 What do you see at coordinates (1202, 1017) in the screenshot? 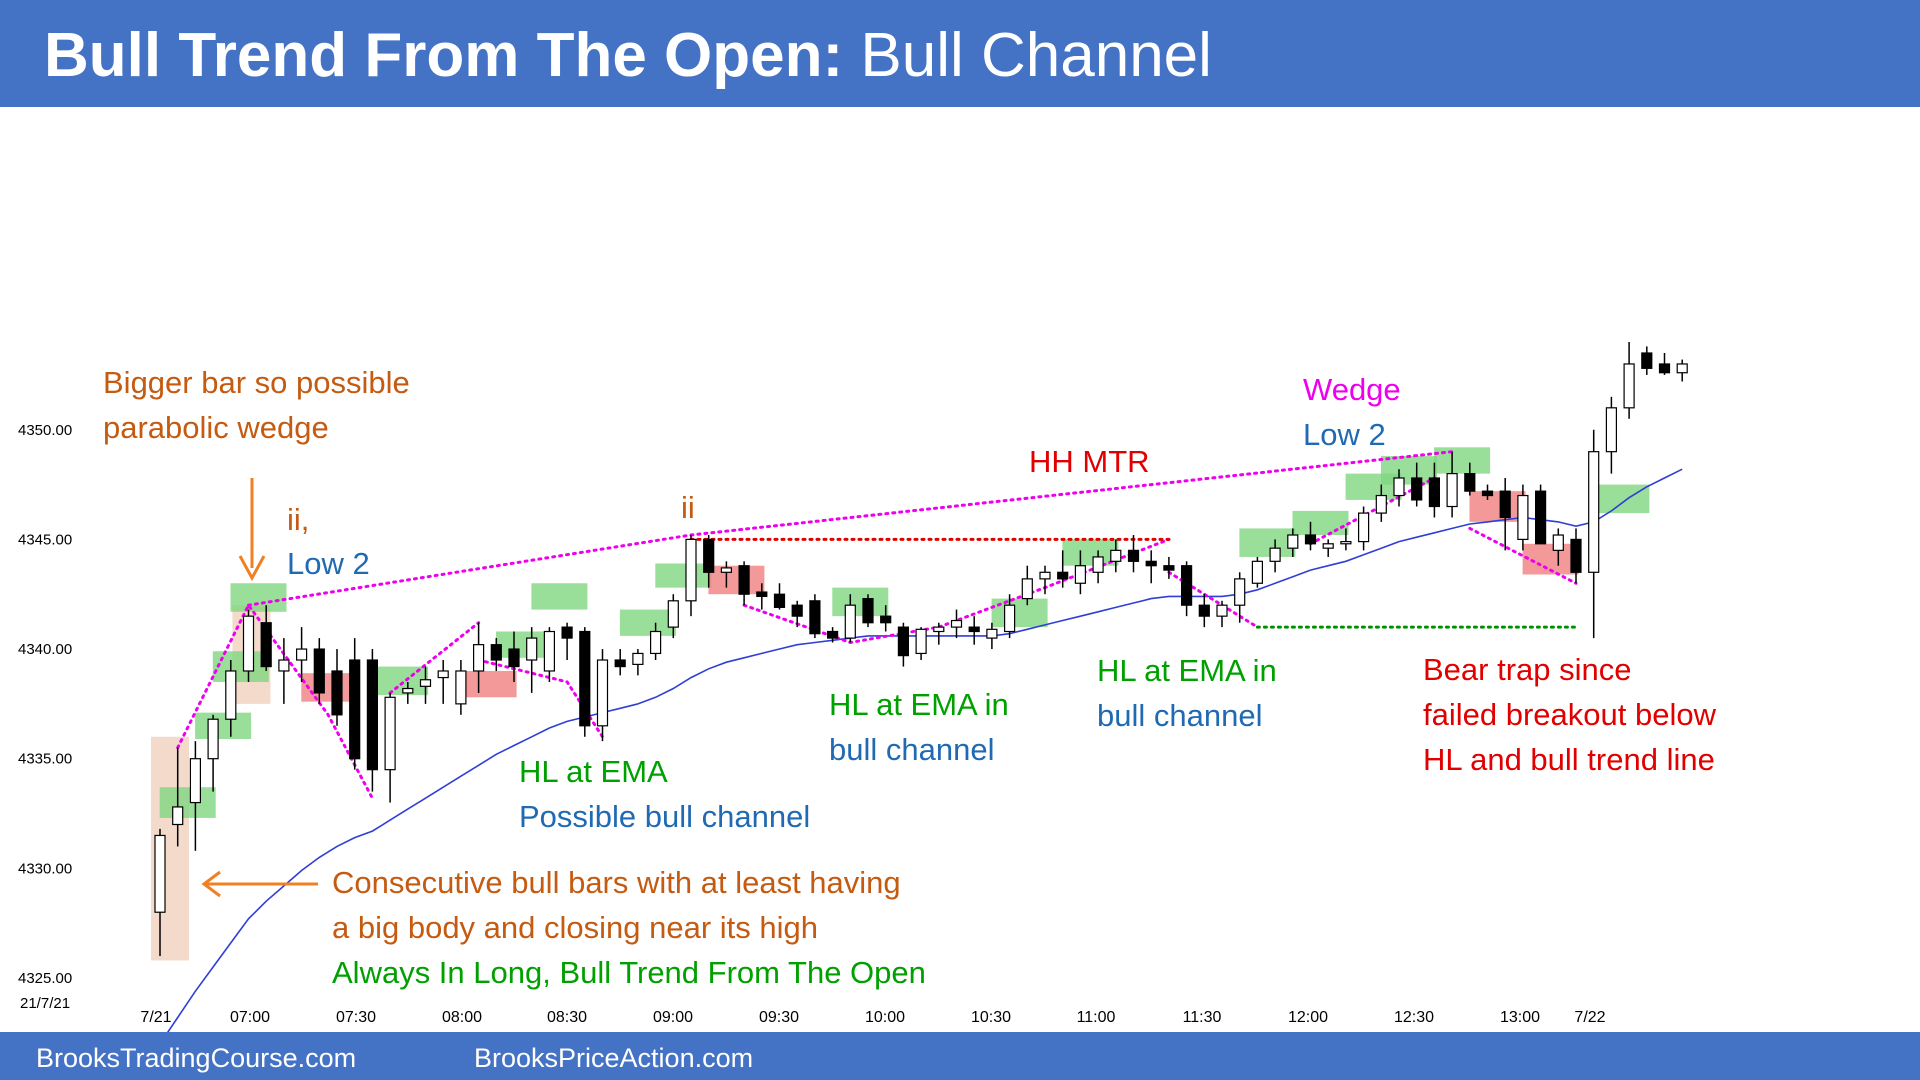
I see `x-tick-label: 11:30` at bounding box center [1202, 1017].